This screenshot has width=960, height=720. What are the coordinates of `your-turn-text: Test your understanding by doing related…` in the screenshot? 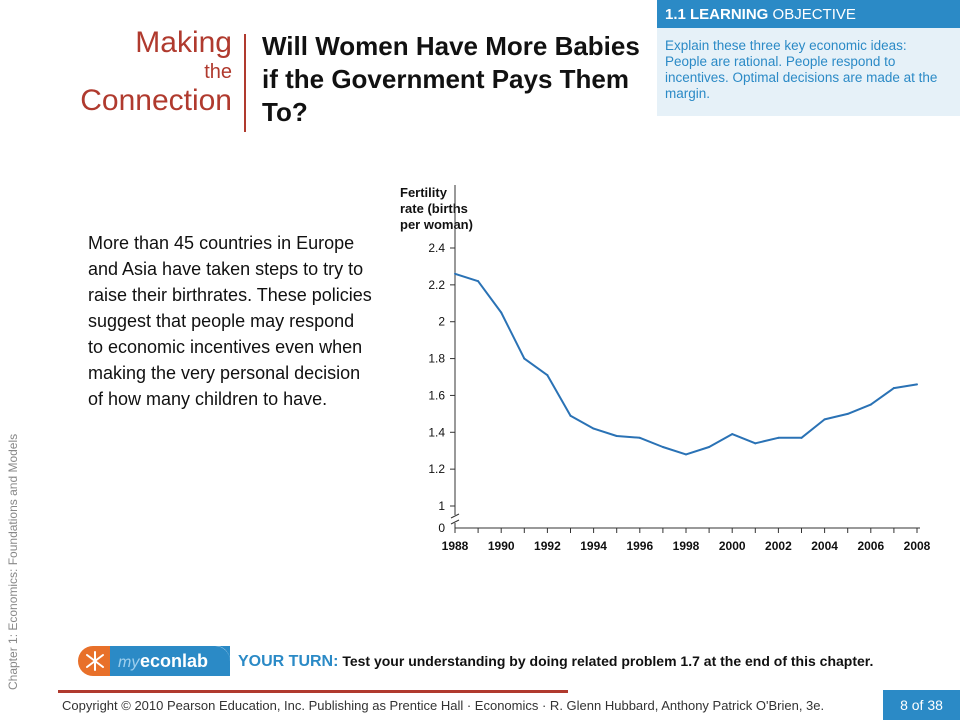 It's located at (608, 661).